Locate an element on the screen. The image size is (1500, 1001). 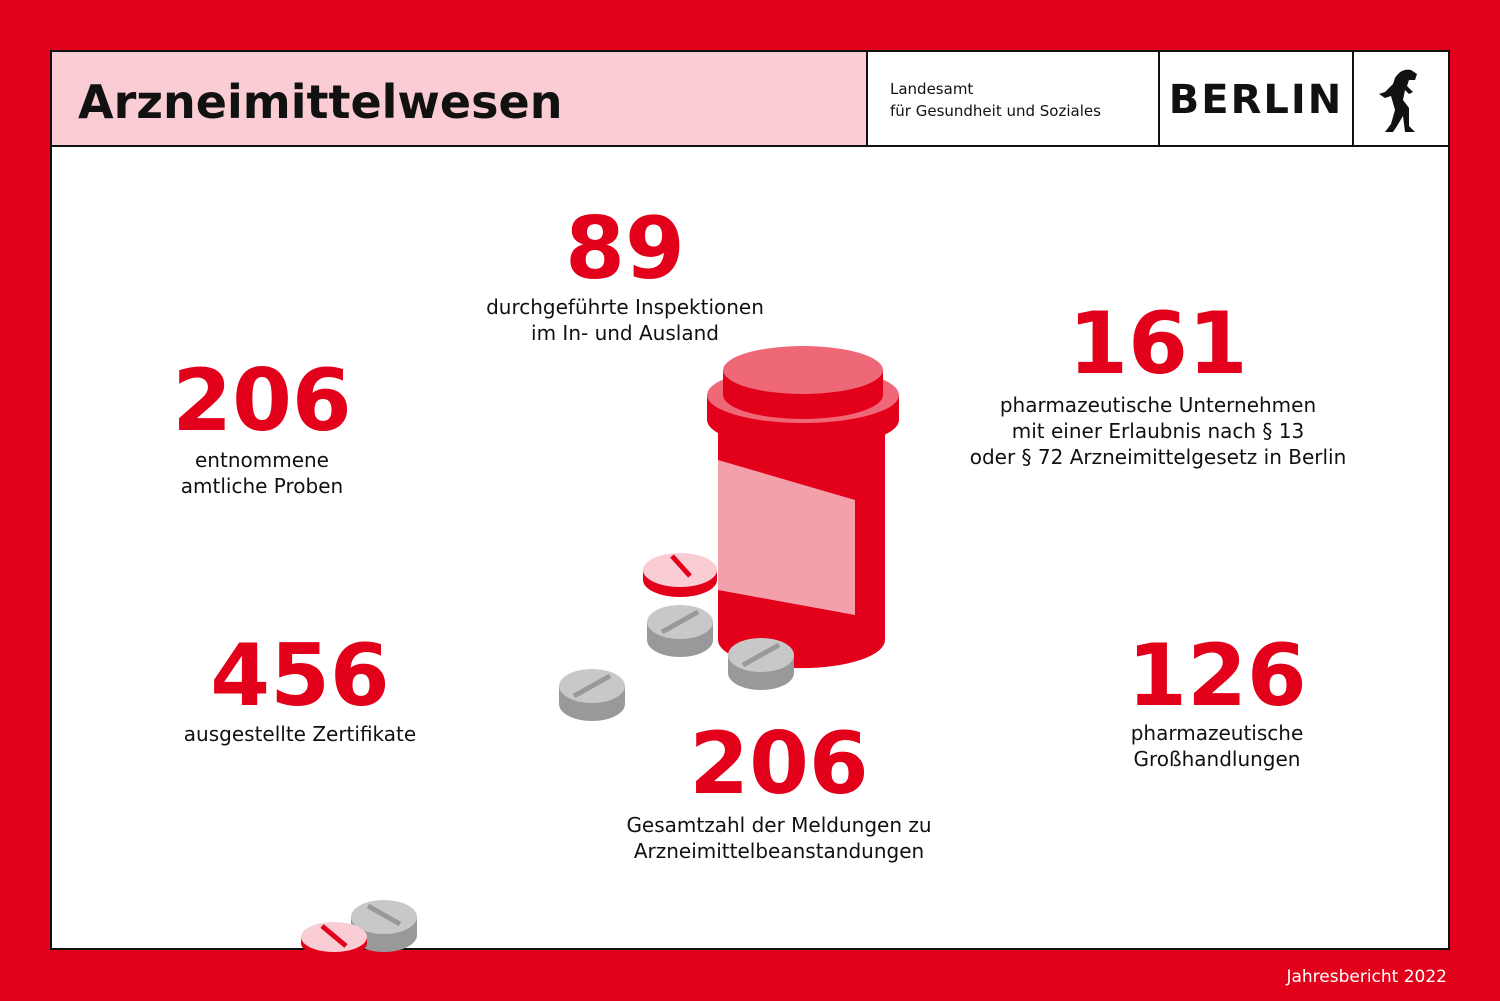
stat-label: durchgeführte Inspektionen is located at coordinates (625, 307).